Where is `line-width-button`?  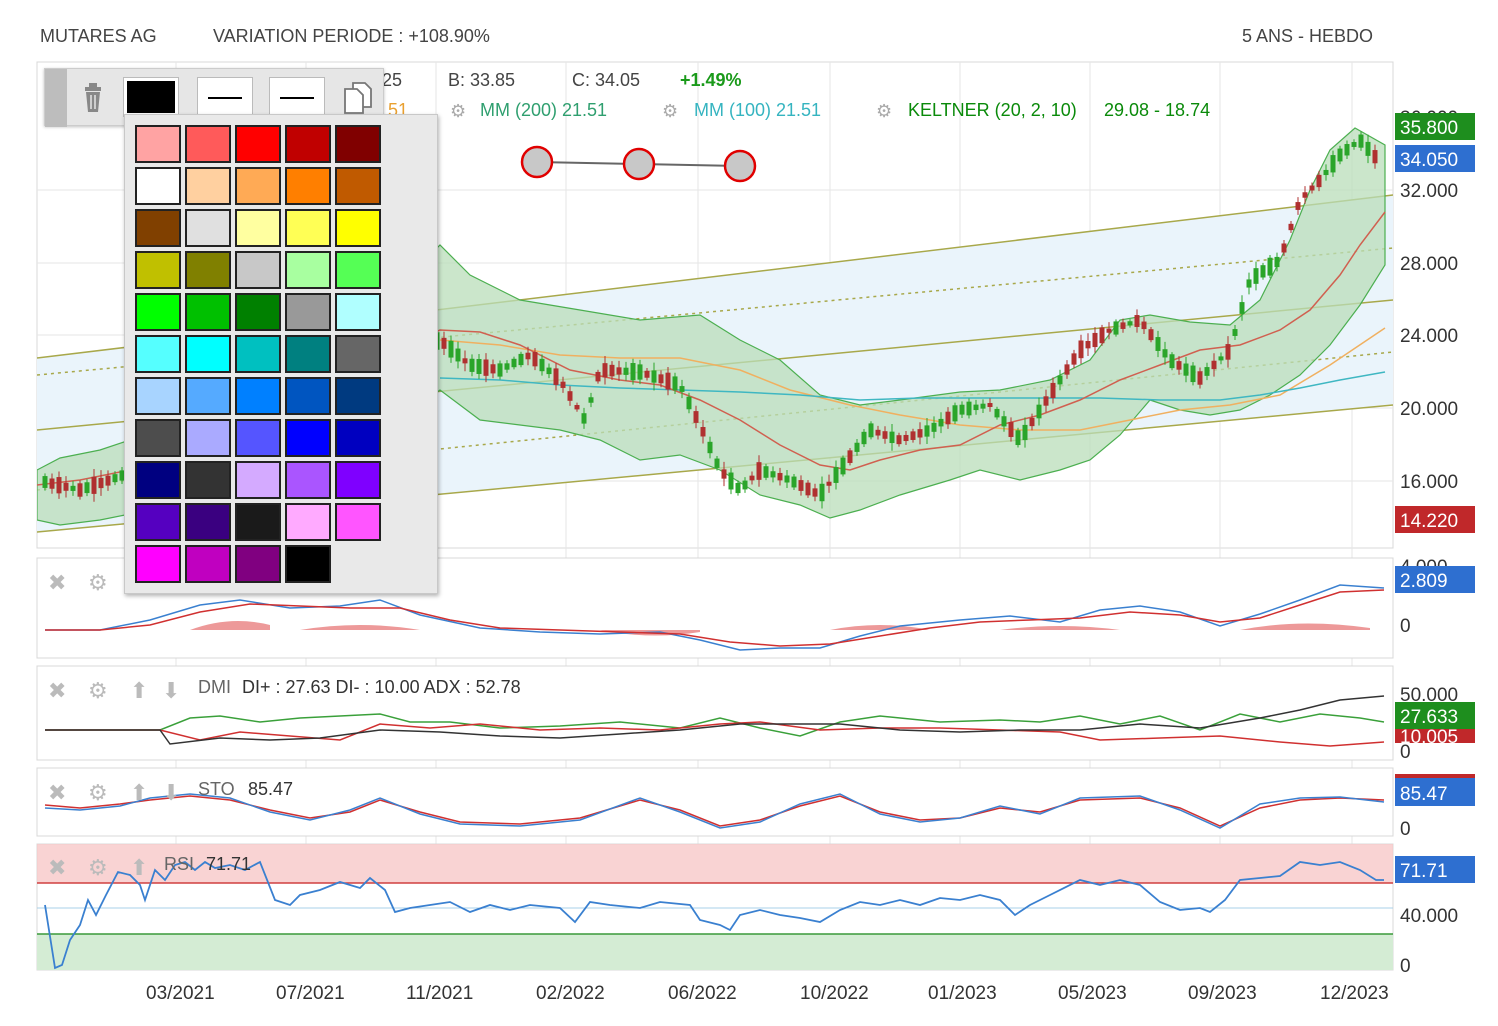 line-width-button is located at coordinates (225, 97).